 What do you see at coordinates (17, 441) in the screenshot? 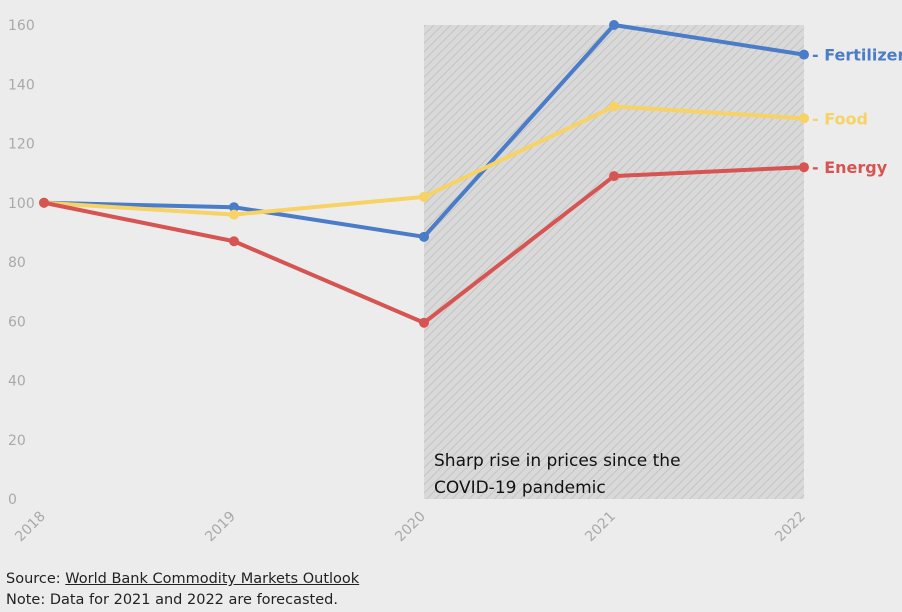
I see `y-tick-label: 20` at bounding box center [17, 441].